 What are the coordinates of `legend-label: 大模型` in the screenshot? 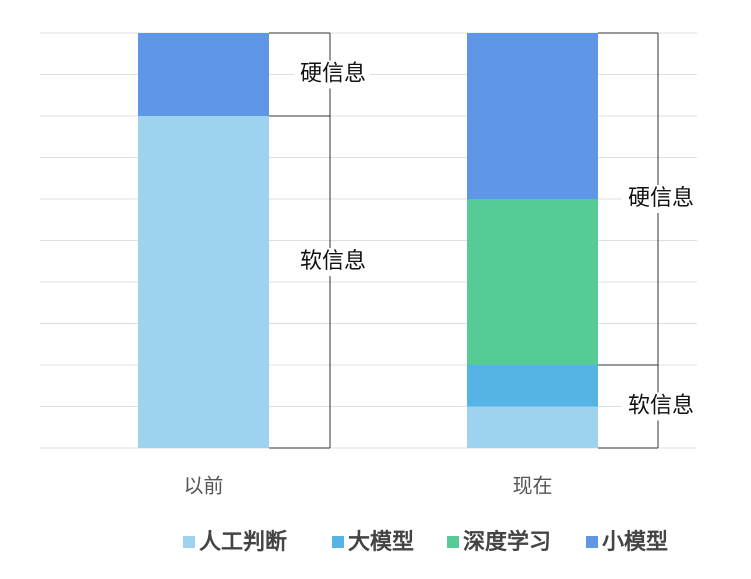 It's located at (381, 542).